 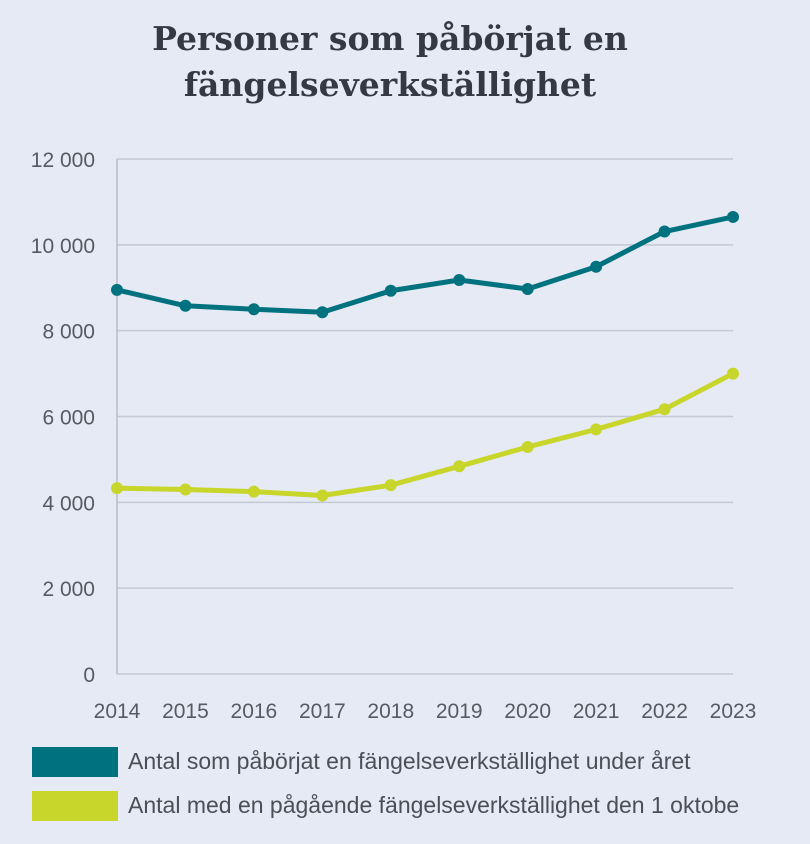 What do you see at coordinates (68, 418) in the screenshot?
I see `y-tick-label-3: 6 000` at bounding box center [68, 418].